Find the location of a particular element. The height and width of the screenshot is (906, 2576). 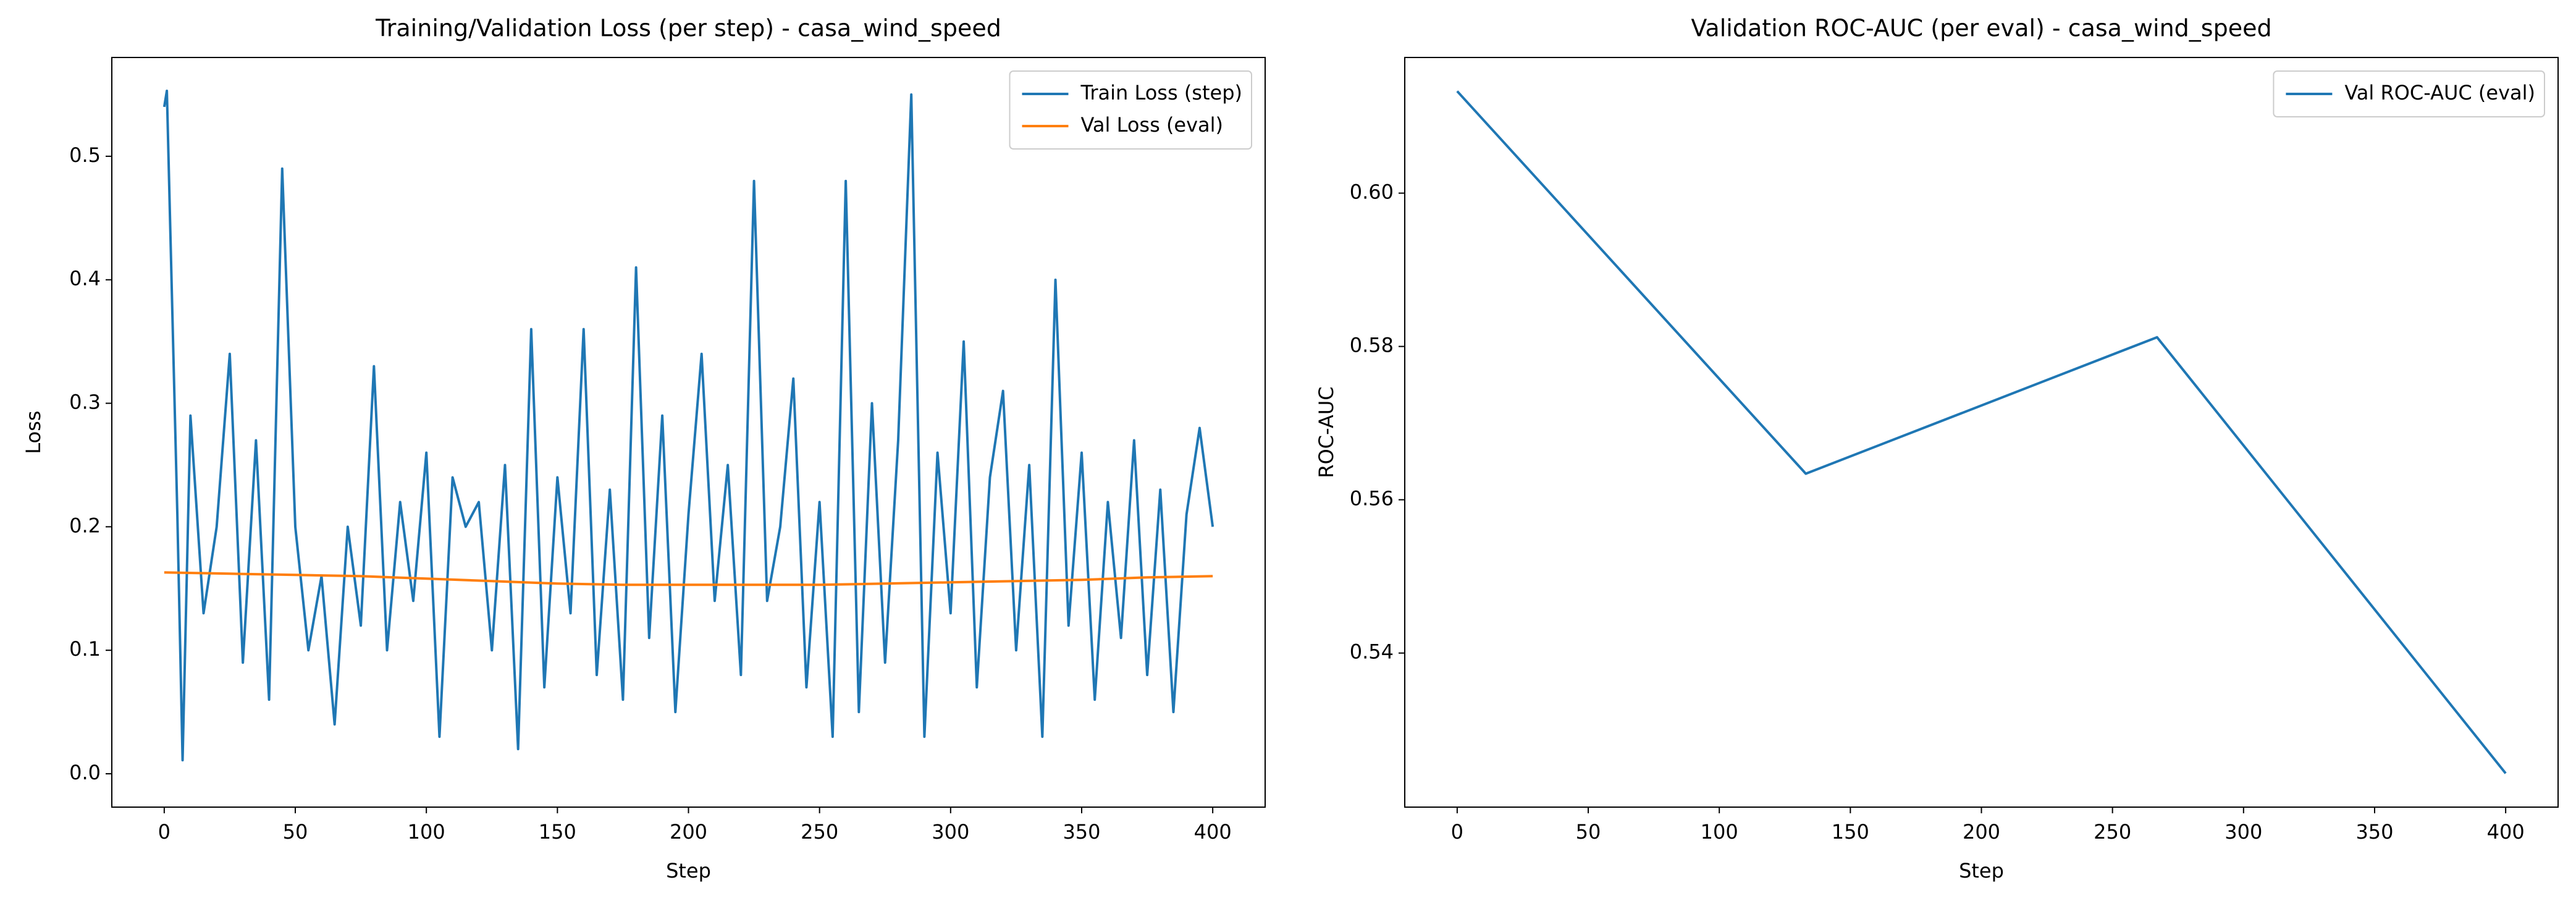

y-tick-label: 0.4 is located at coordinates (85, 278).